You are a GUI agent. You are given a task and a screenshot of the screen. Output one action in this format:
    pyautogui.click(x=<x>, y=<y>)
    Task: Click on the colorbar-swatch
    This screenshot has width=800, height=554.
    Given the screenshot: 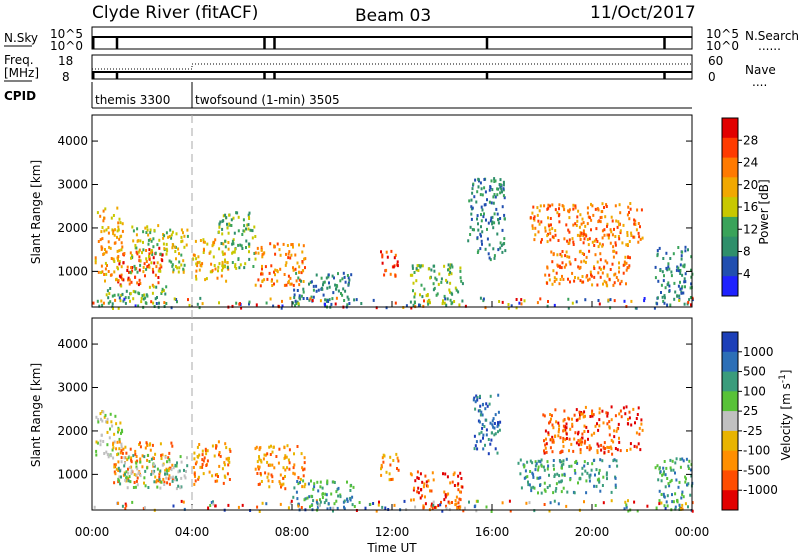 What is the action you would take?
    pyautogui.click(x=730, y=128)
    